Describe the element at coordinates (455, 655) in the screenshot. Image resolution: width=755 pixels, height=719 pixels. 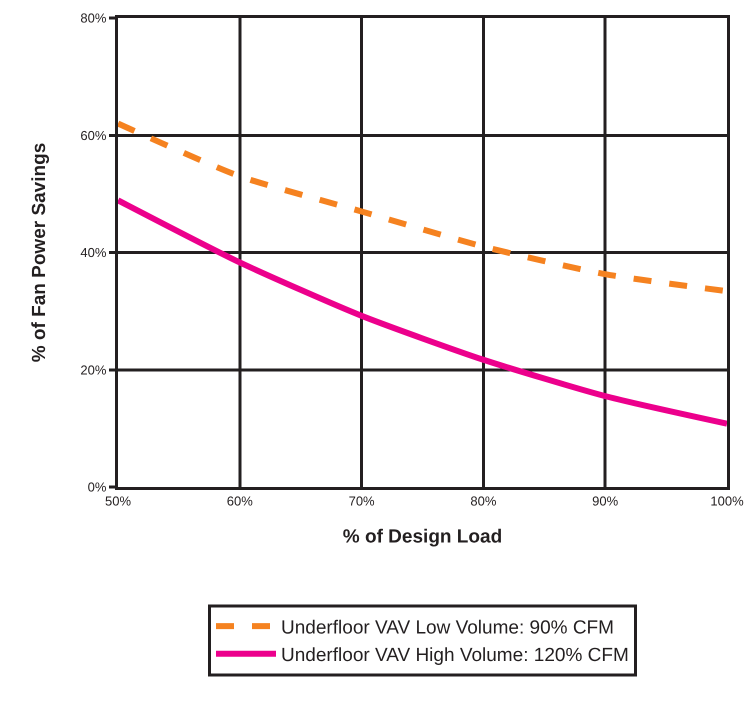
I see `legend-label: Underfloor VAV High Volume: 120% CFM` at that location.